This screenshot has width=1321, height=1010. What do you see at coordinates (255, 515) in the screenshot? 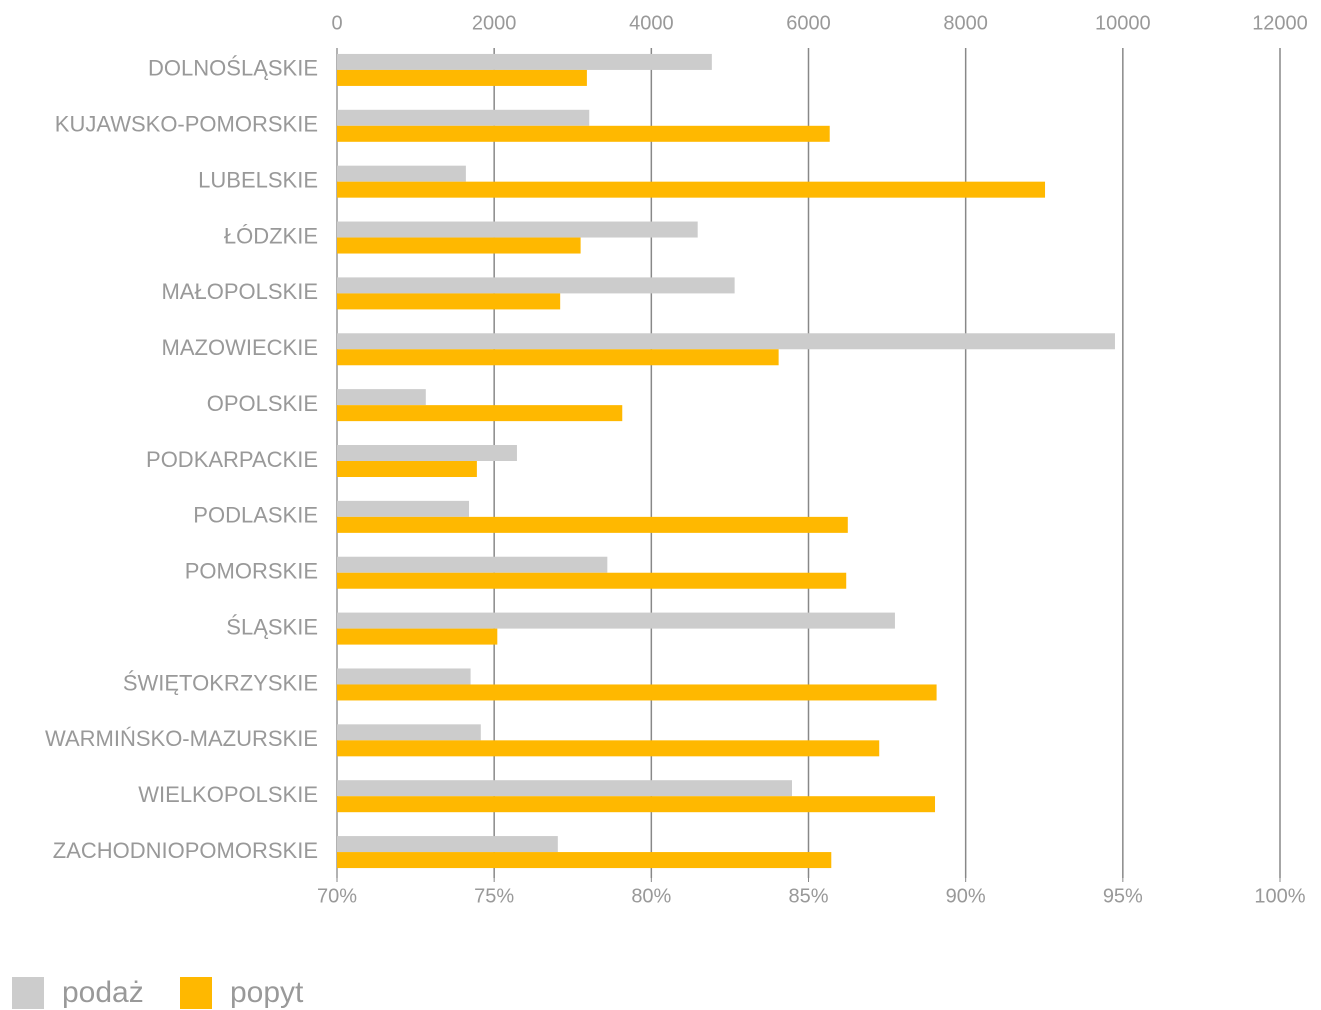
I see `category-label: PODLASKIE` at bounding box center [255, 515].